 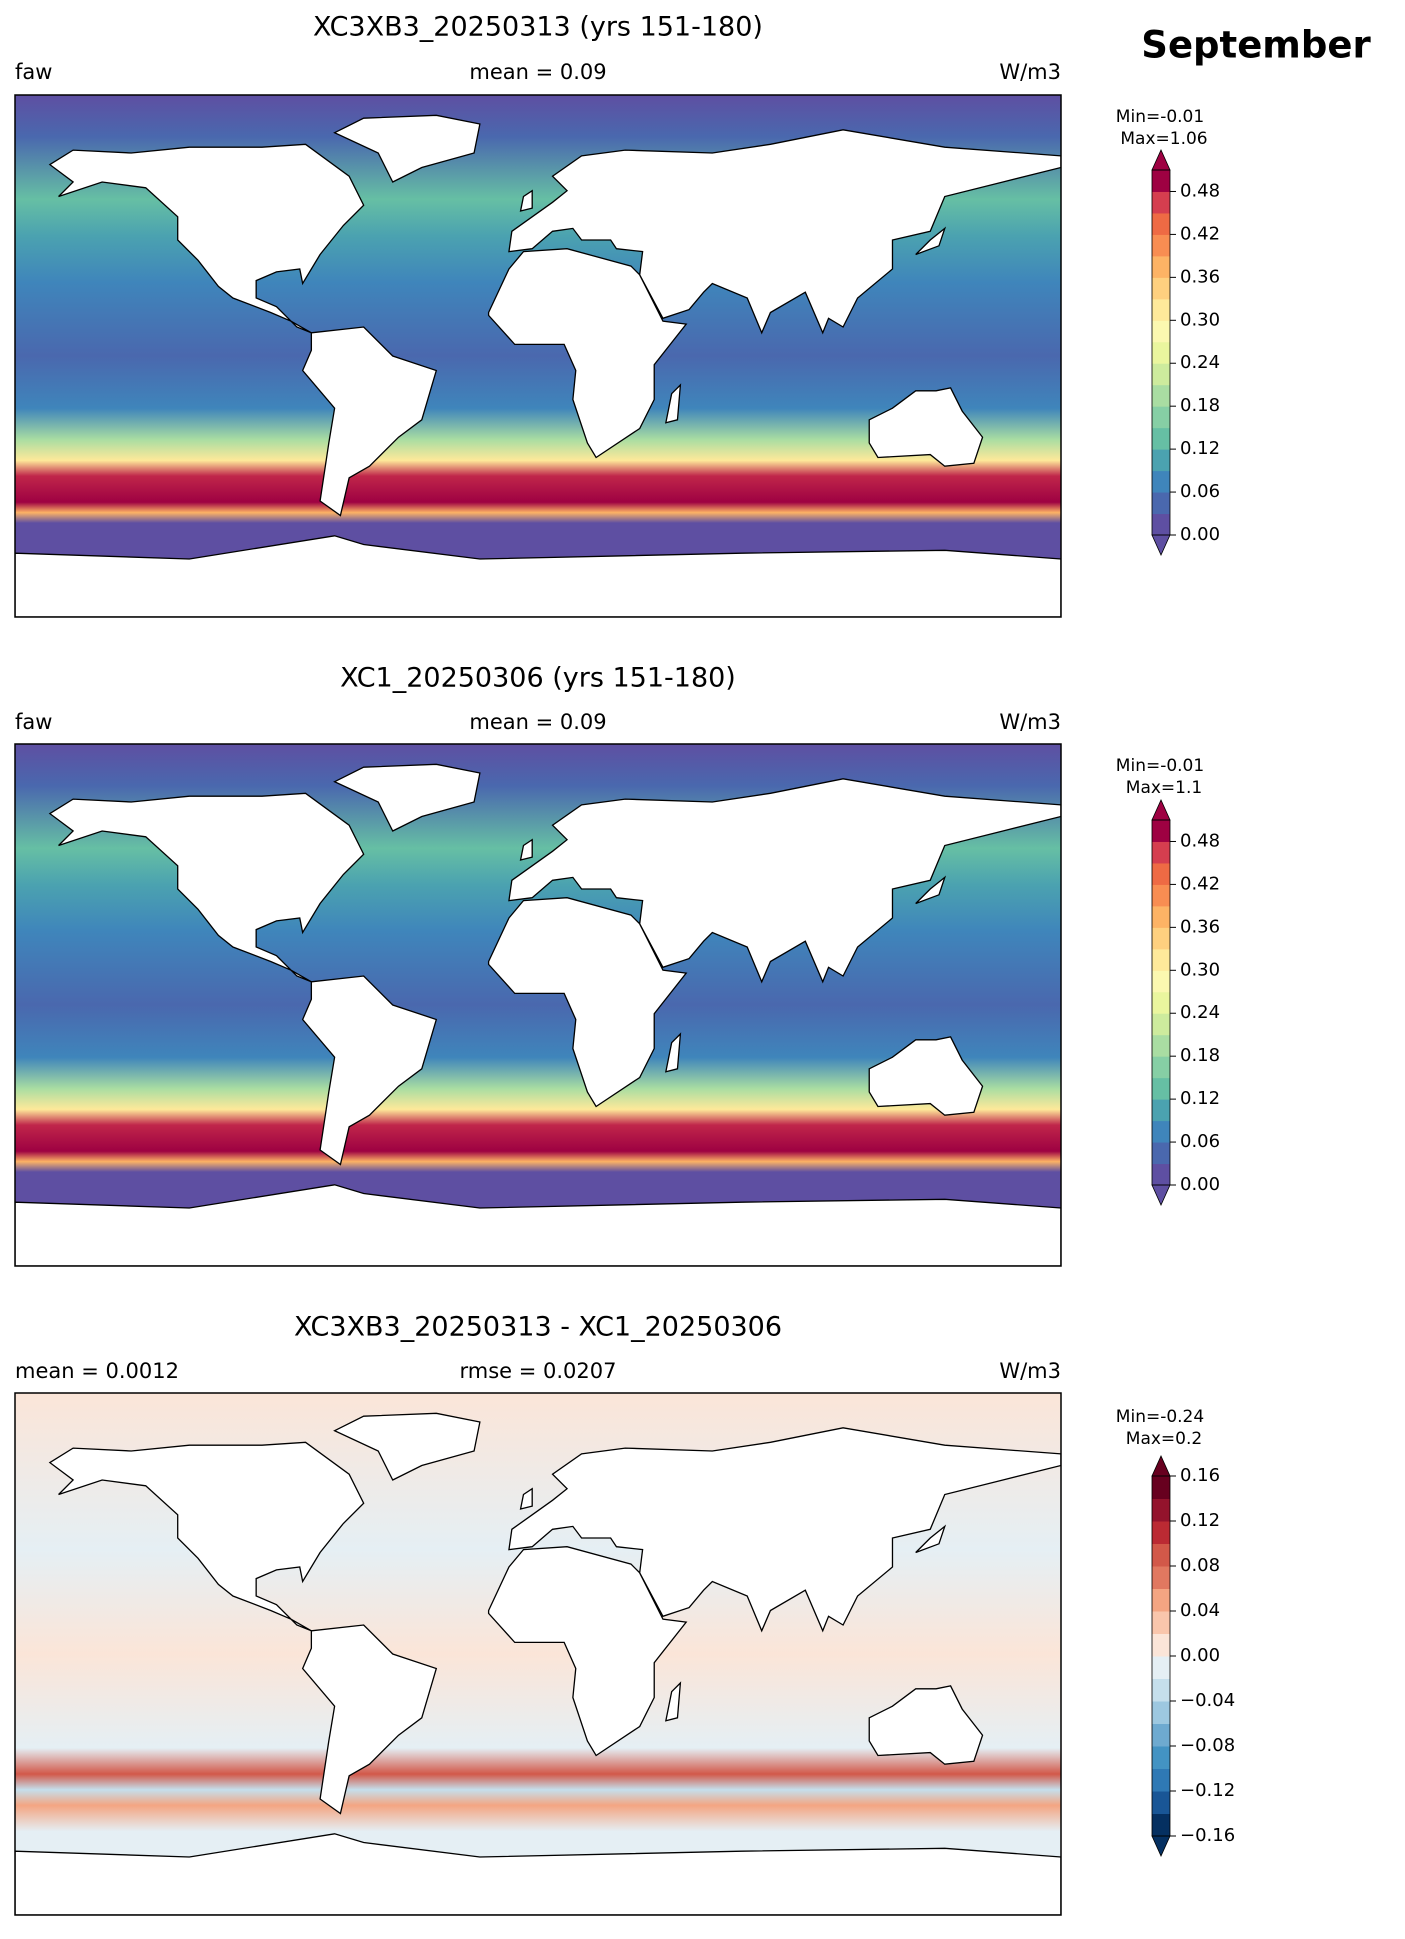 What do you see at coordinates (1164, 1439) in the screenshot?
I see `max-label: Max=0.2` at bounding box center [1164, 1439].